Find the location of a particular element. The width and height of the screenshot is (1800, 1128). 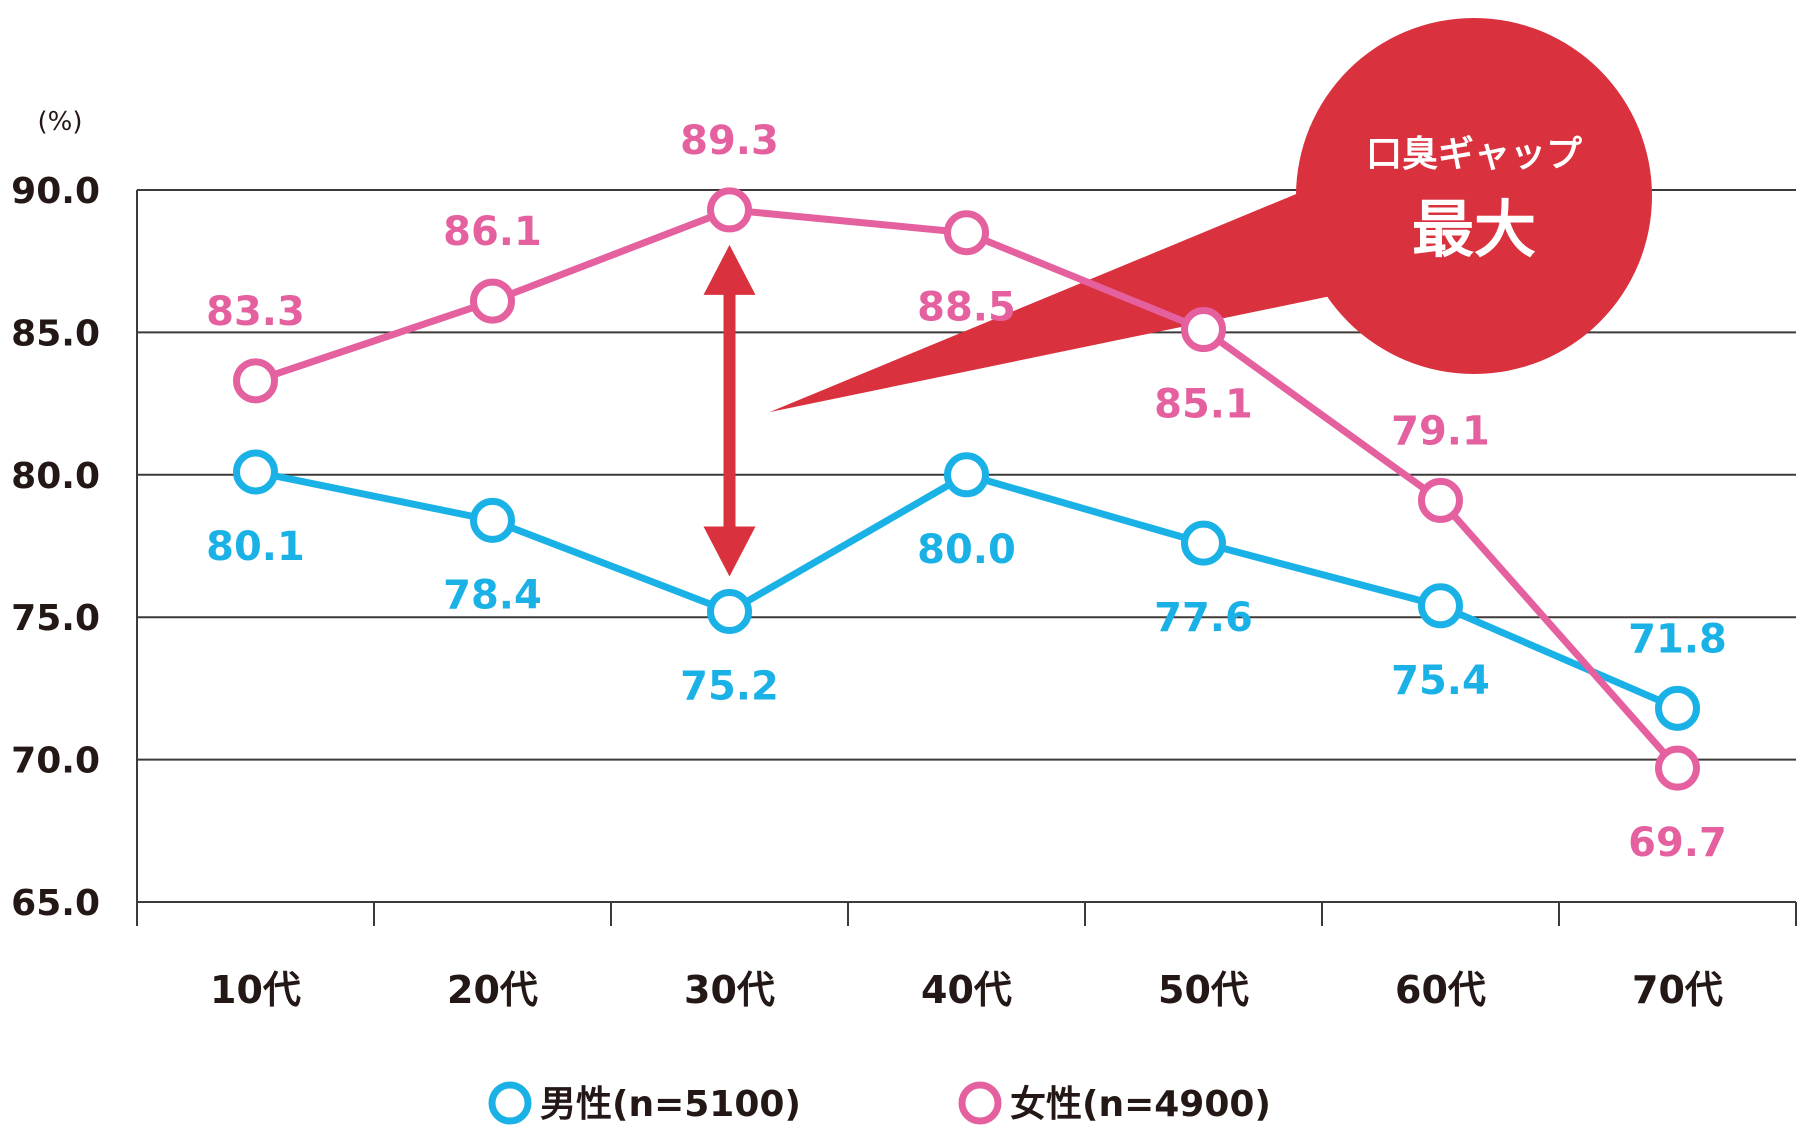

callout-text-max: 最大 is located at coordinates (1474, 229).